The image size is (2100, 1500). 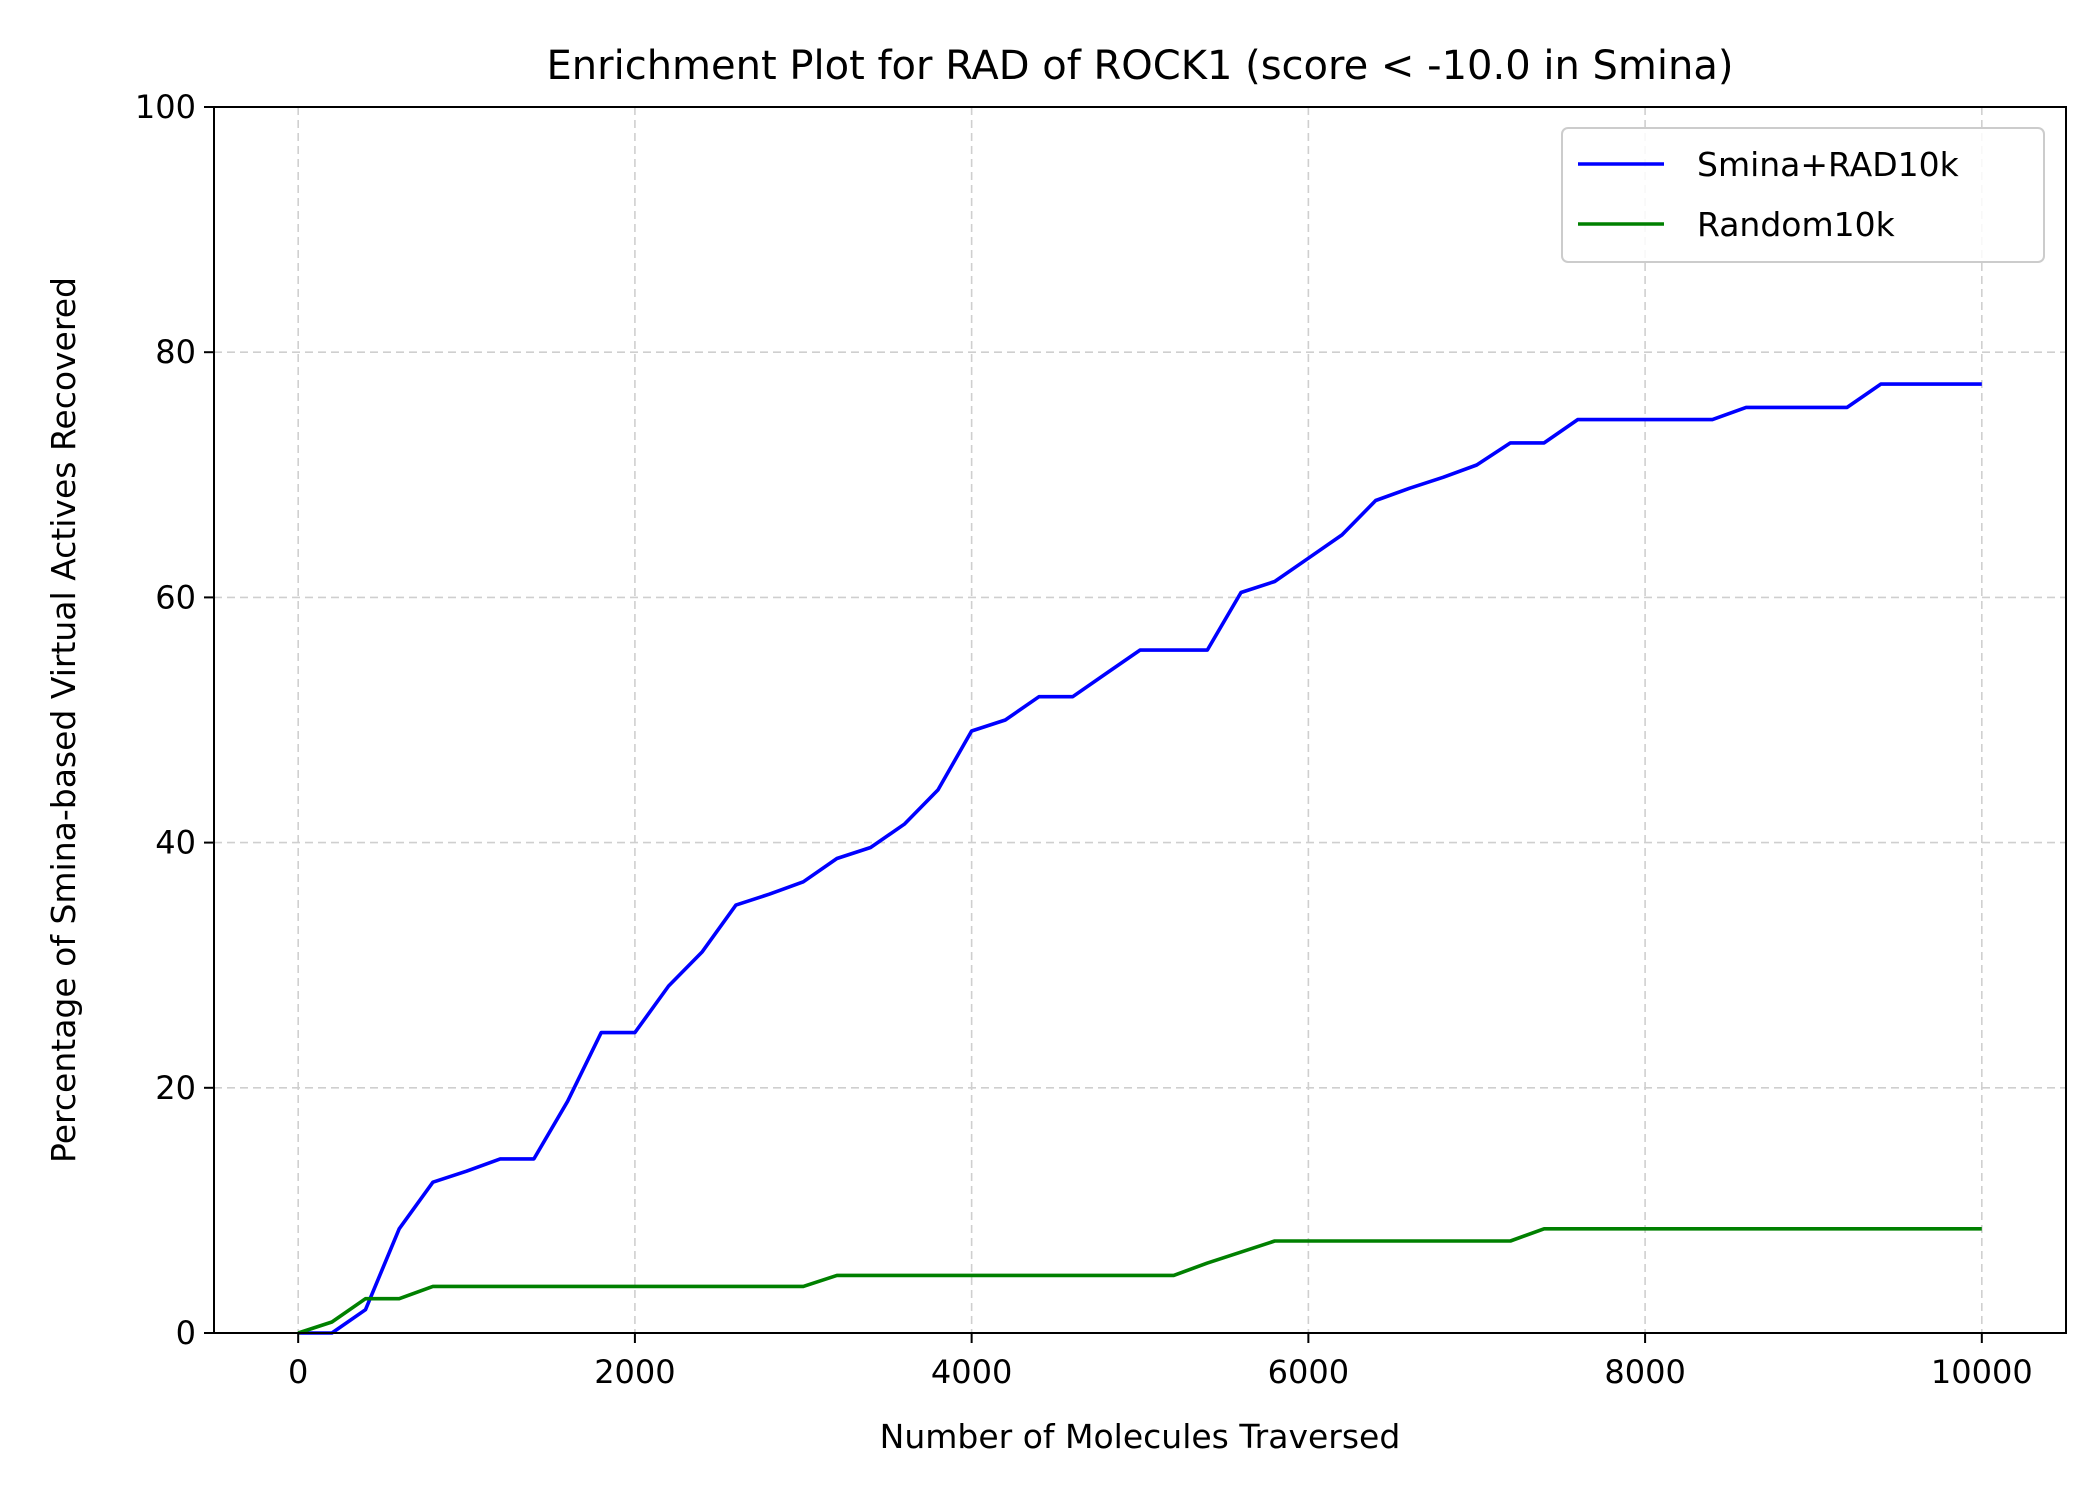 I want to click on x-tick-label: 8000, so click(x=1644, y=1372).